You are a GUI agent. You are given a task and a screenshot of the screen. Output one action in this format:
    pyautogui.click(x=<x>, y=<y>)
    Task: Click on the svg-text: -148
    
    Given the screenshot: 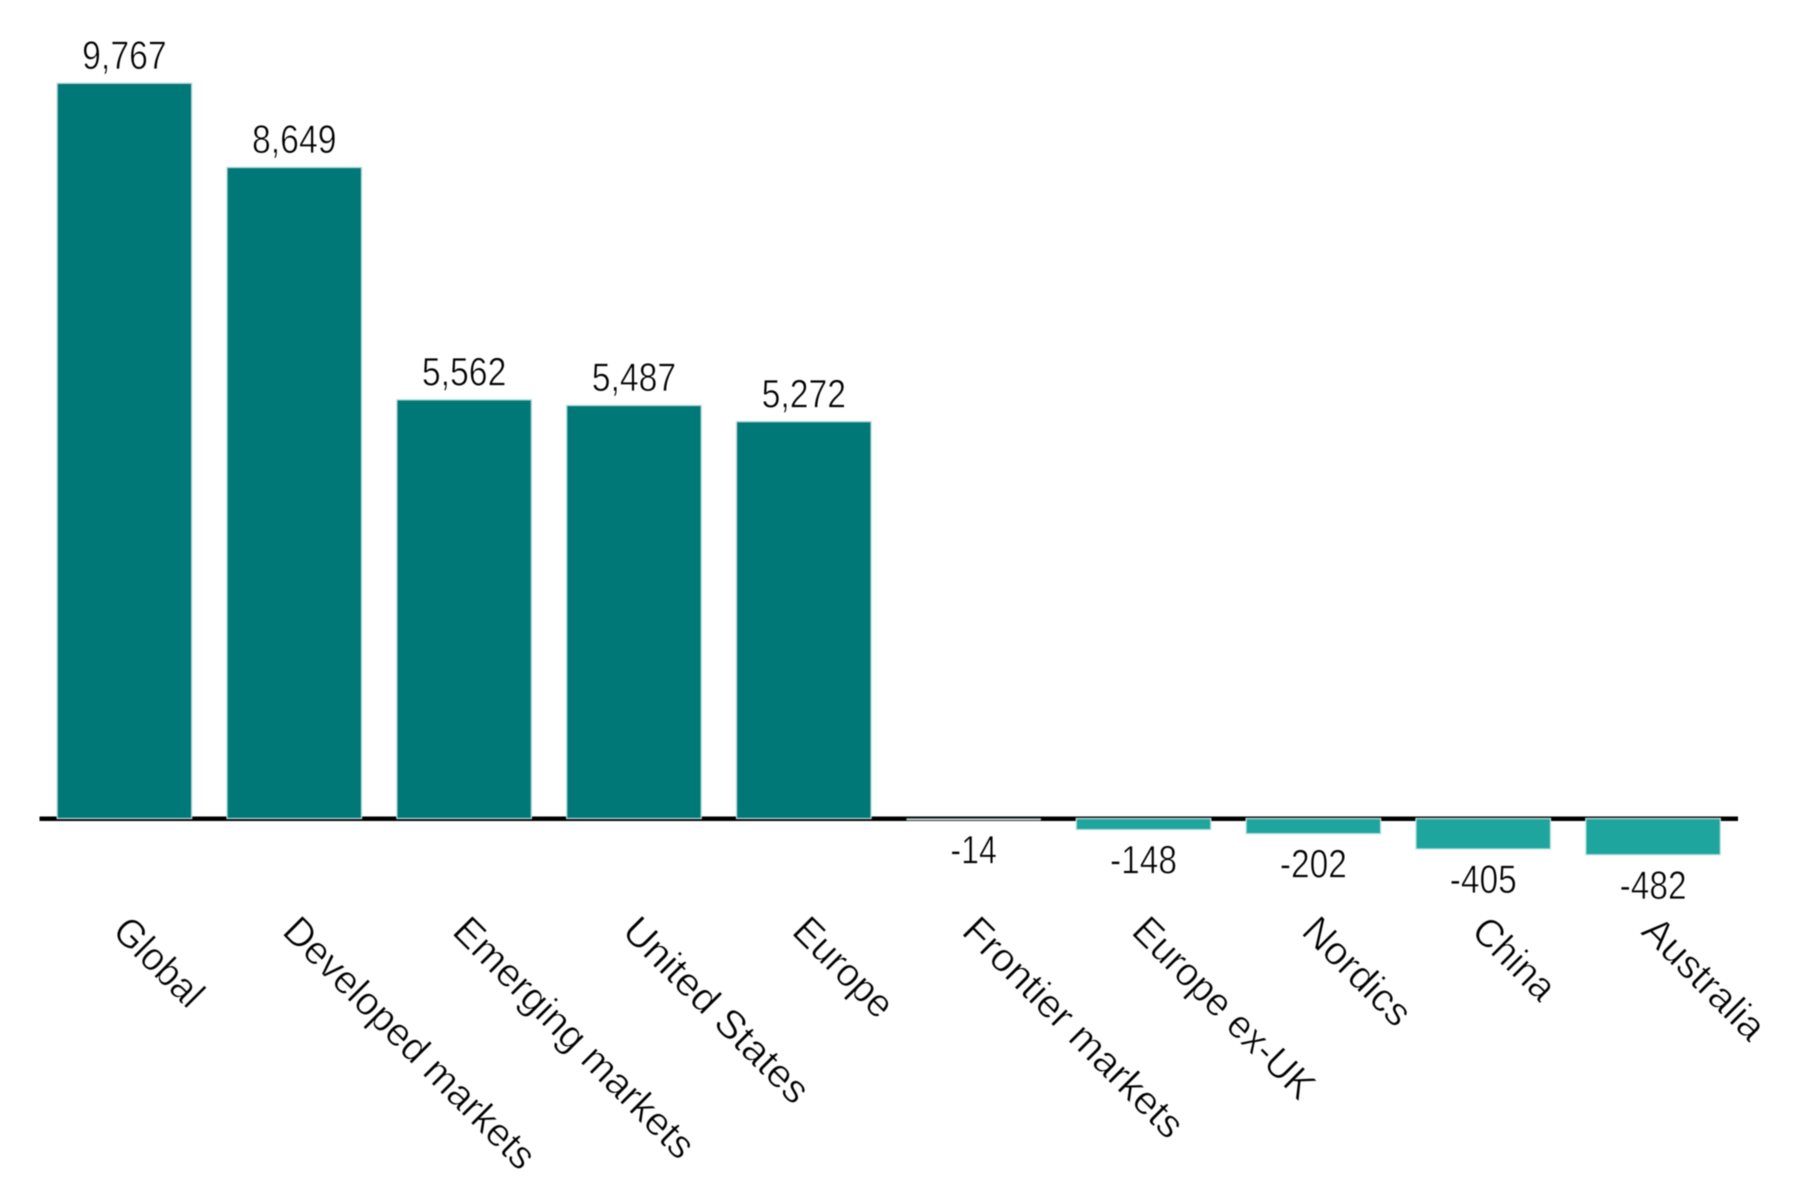 What is the action you would take?
    pyautogui.click(x=1143, y=861)
    